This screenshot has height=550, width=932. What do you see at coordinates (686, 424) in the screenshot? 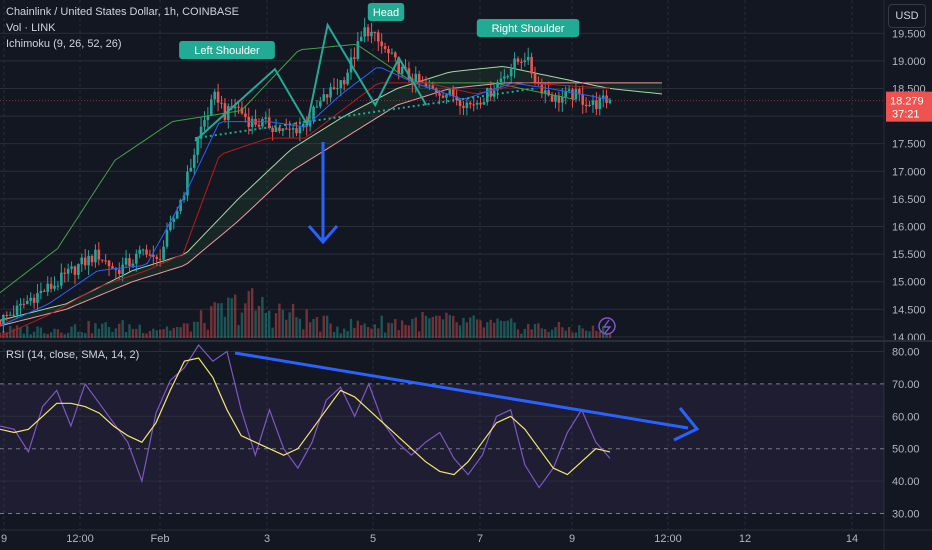
I see `divergence-arrow-head` at bounding box center [686, 424].